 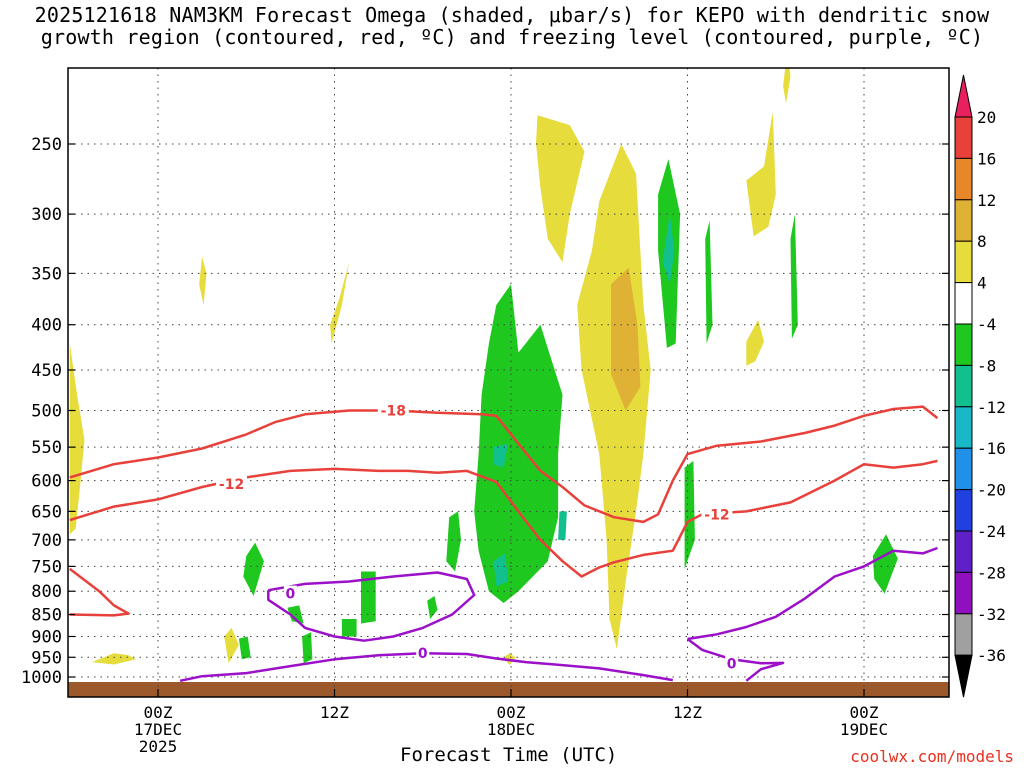 What do you see at coordinates (986, 324) in the screenshot?
I see `colorbar-label: -4` at bounding box center [986, 324].